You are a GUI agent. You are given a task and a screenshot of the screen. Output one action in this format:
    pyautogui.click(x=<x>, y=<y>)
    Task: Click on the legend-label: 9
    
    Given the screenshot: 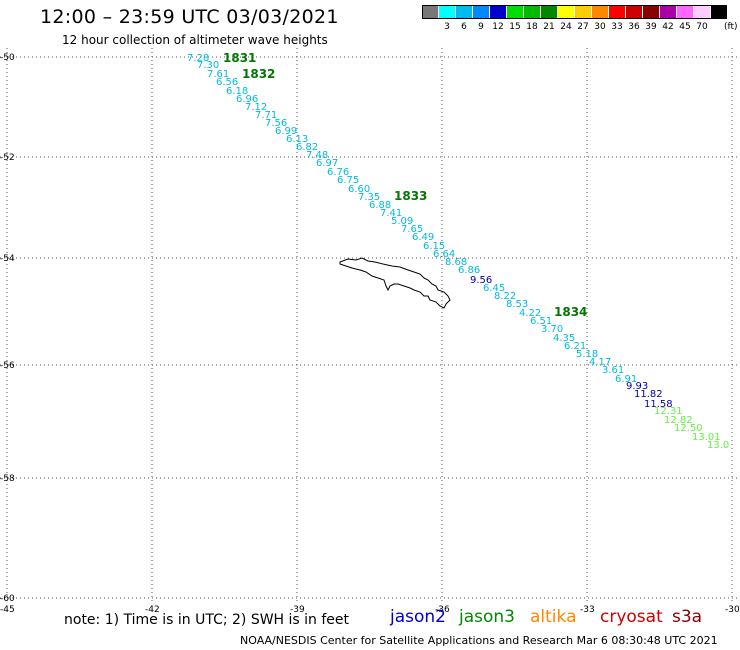 What is the action you would take?
    pyautogui.click(x=481, y=27)
    